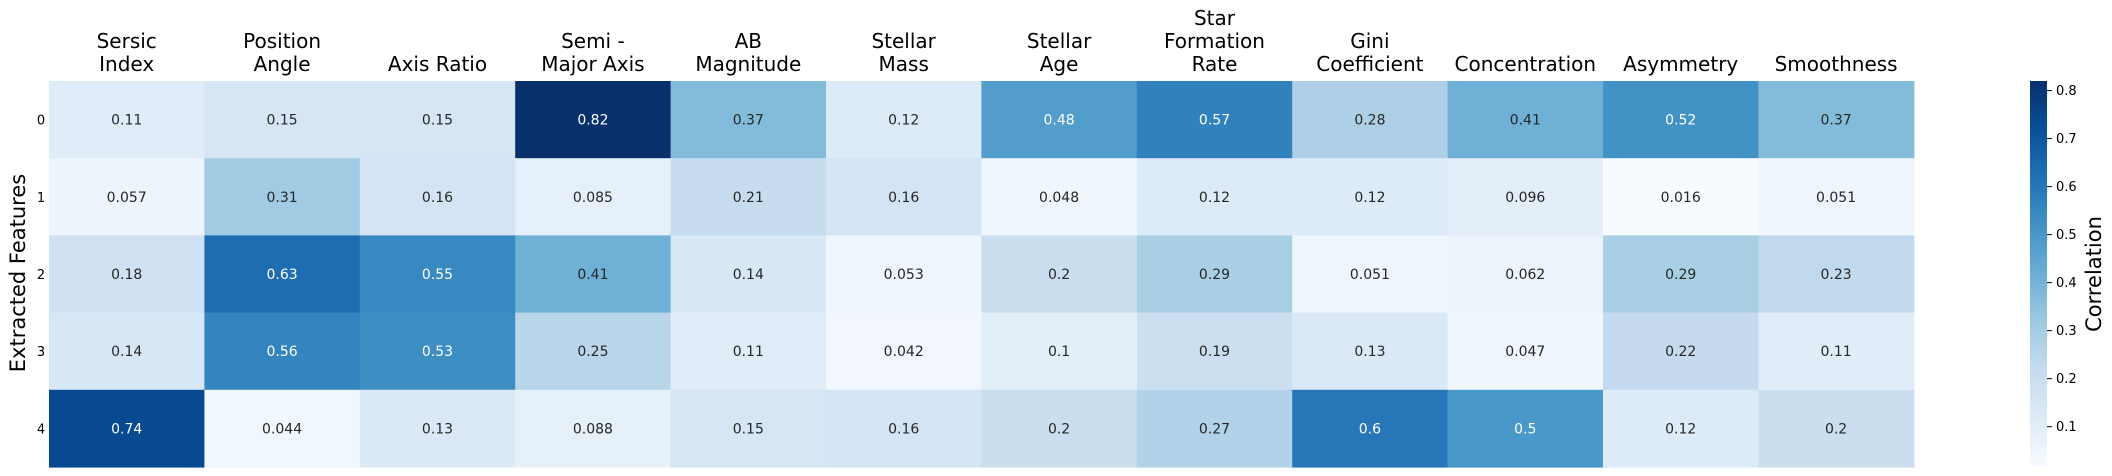 The width and height of the screenshot is (2112, 476). Describe the element at coordinates (437, 352) in the screenshot. I see `cell-value-label: 0.53` at that location.